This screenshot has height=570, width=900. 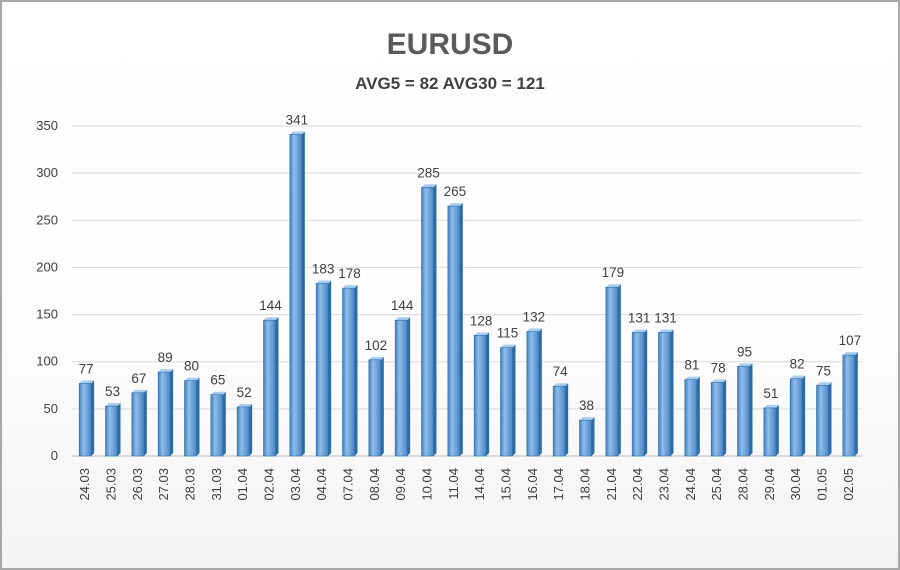 What do you see at coordinates (506, 484) in the screenshot?
I see `x-tick-label: 15.04` at bounding box center [506, 484].